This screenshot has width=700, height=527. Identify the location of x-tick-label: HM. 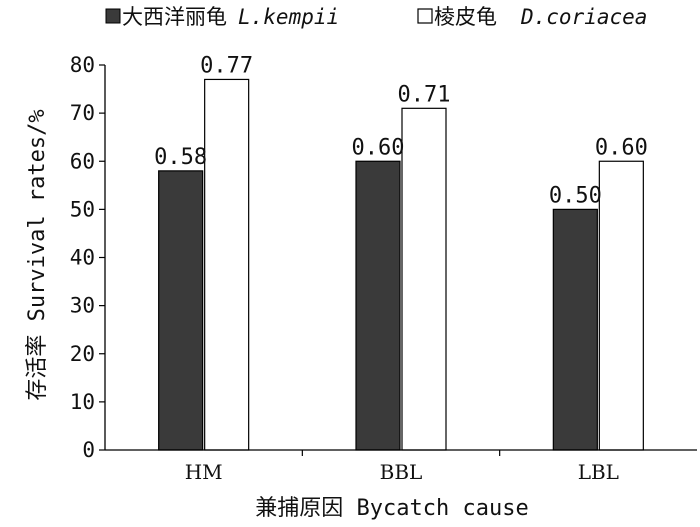
(204, 472).